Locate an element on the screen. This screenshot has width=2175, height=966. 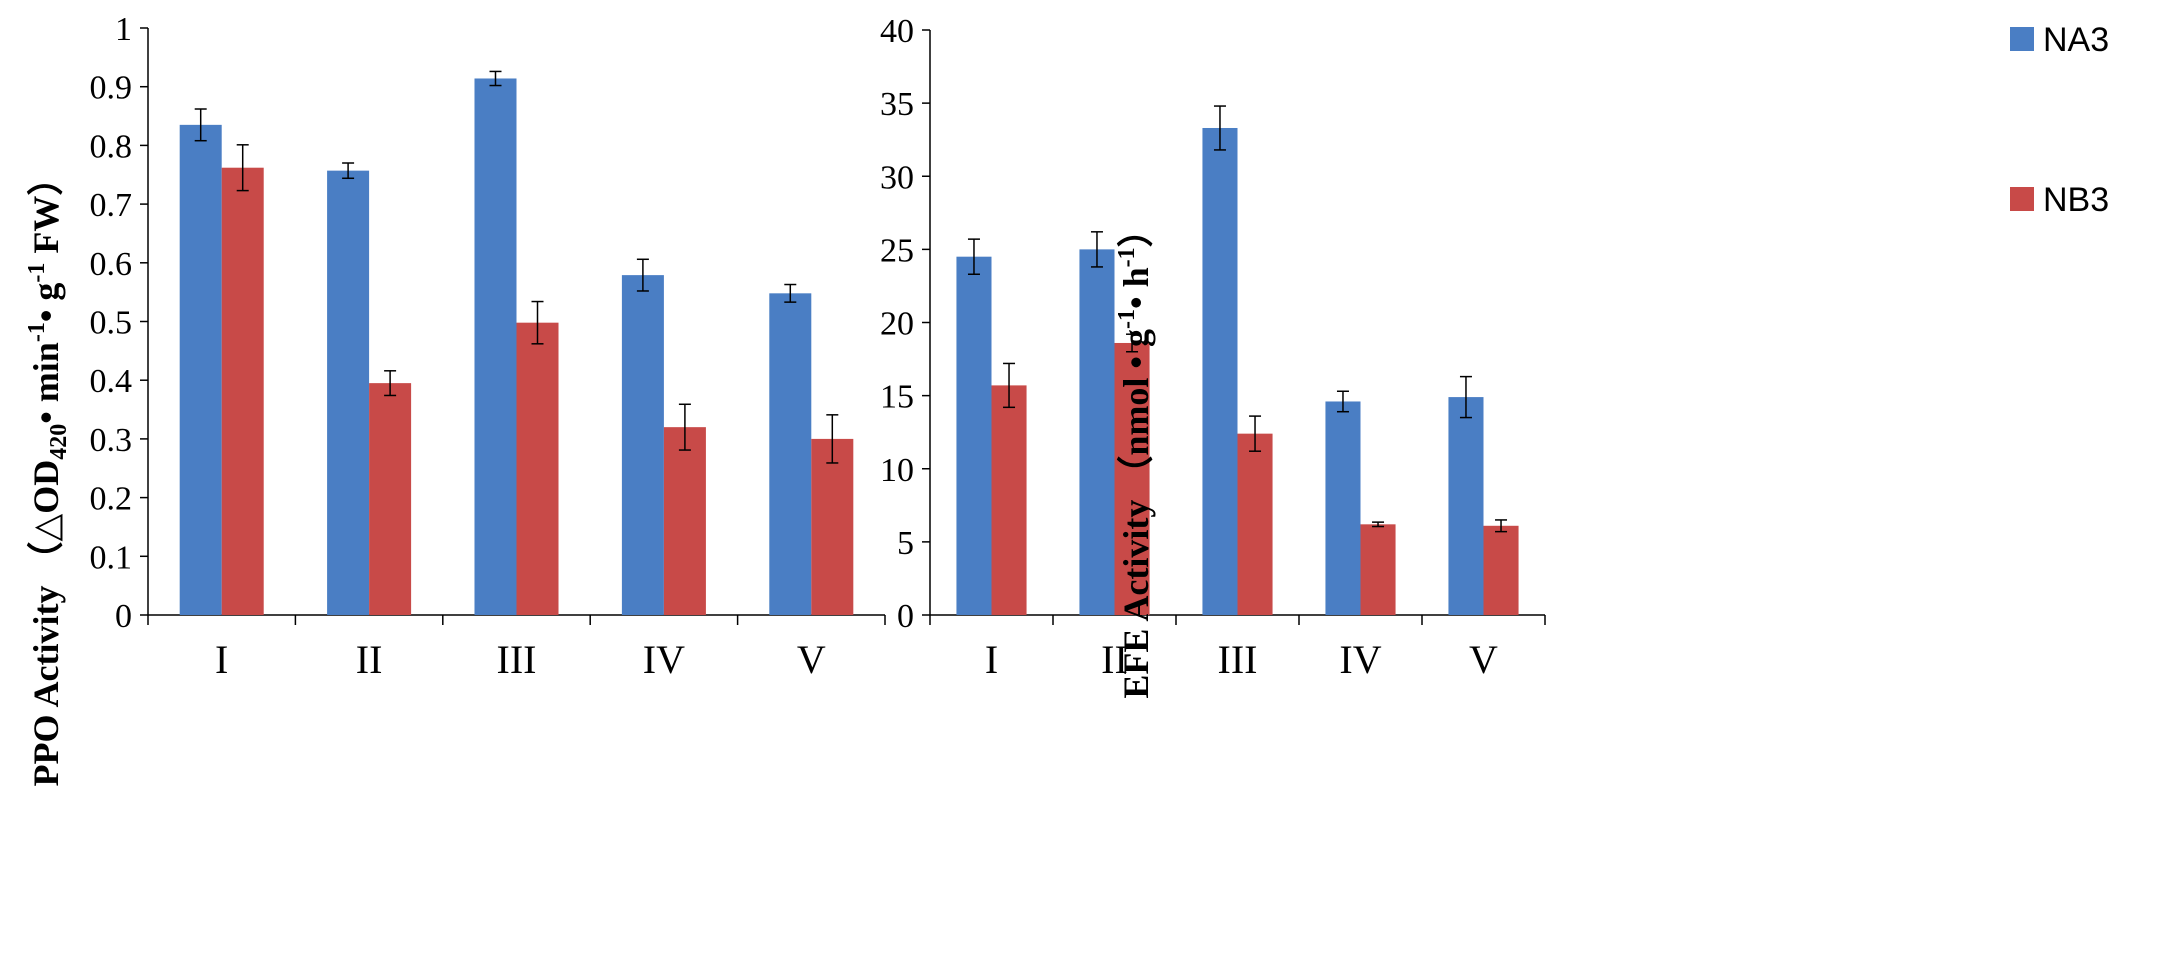
efe-error-bar-nb3-v is located at coordinates (1501, 526).